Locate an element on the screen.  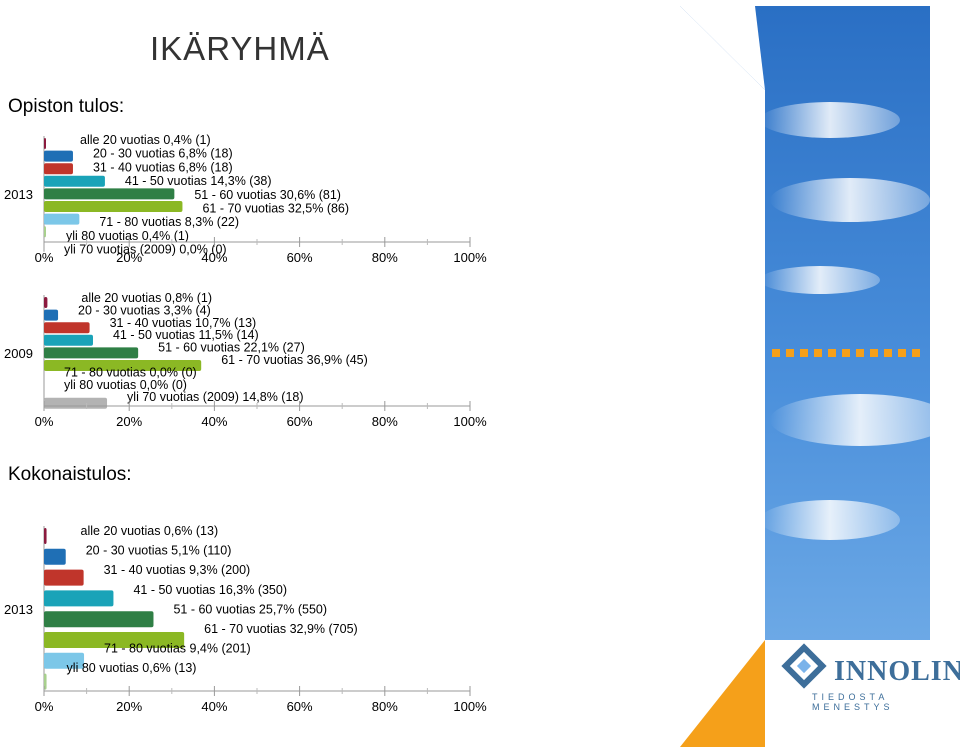
bar-label: 41 - 50 vuotias 11,5% (14) is located at coordinates (186, 335).